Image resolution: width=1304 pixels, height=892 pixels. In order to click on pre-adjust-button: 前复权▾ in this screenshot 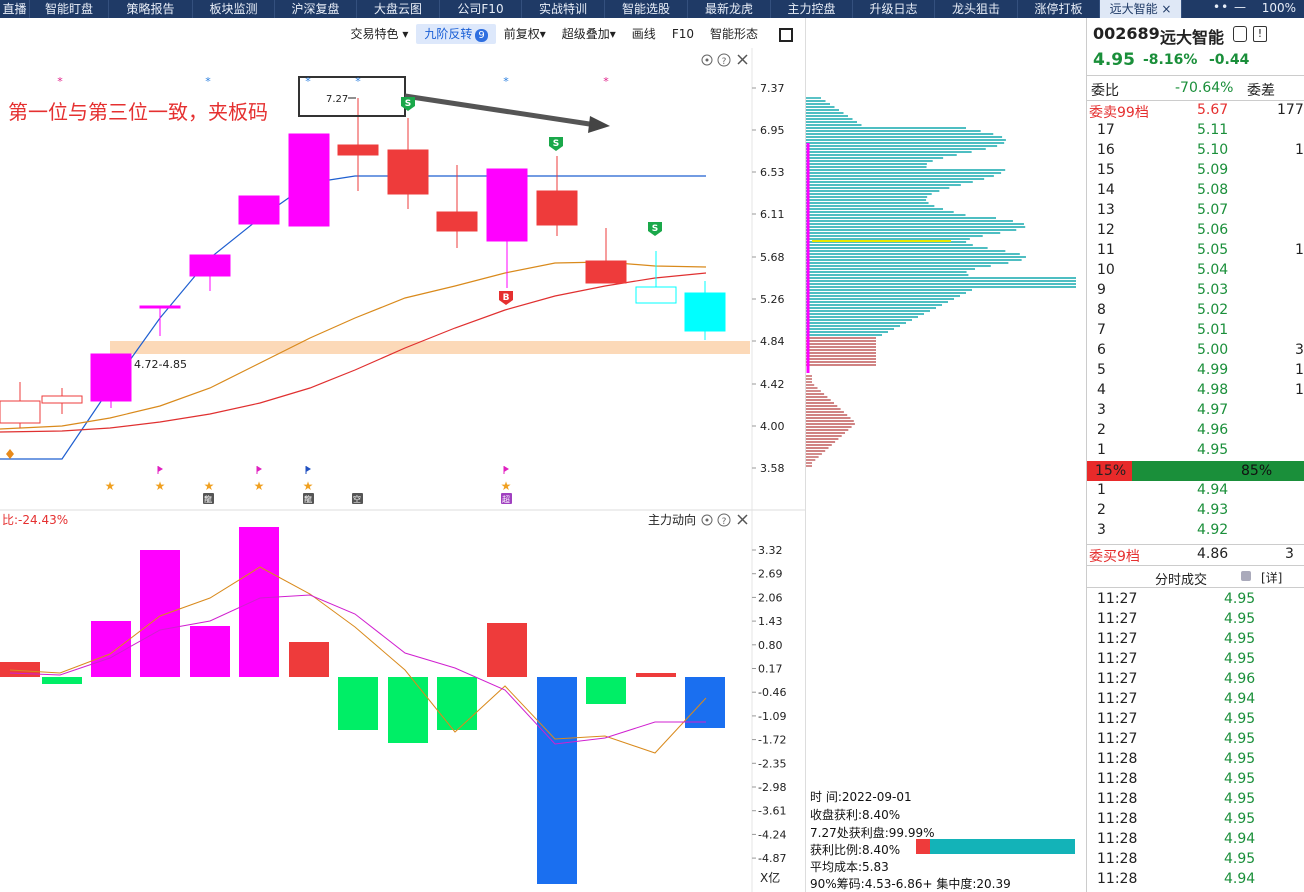, I will do `click(524, 34)`.